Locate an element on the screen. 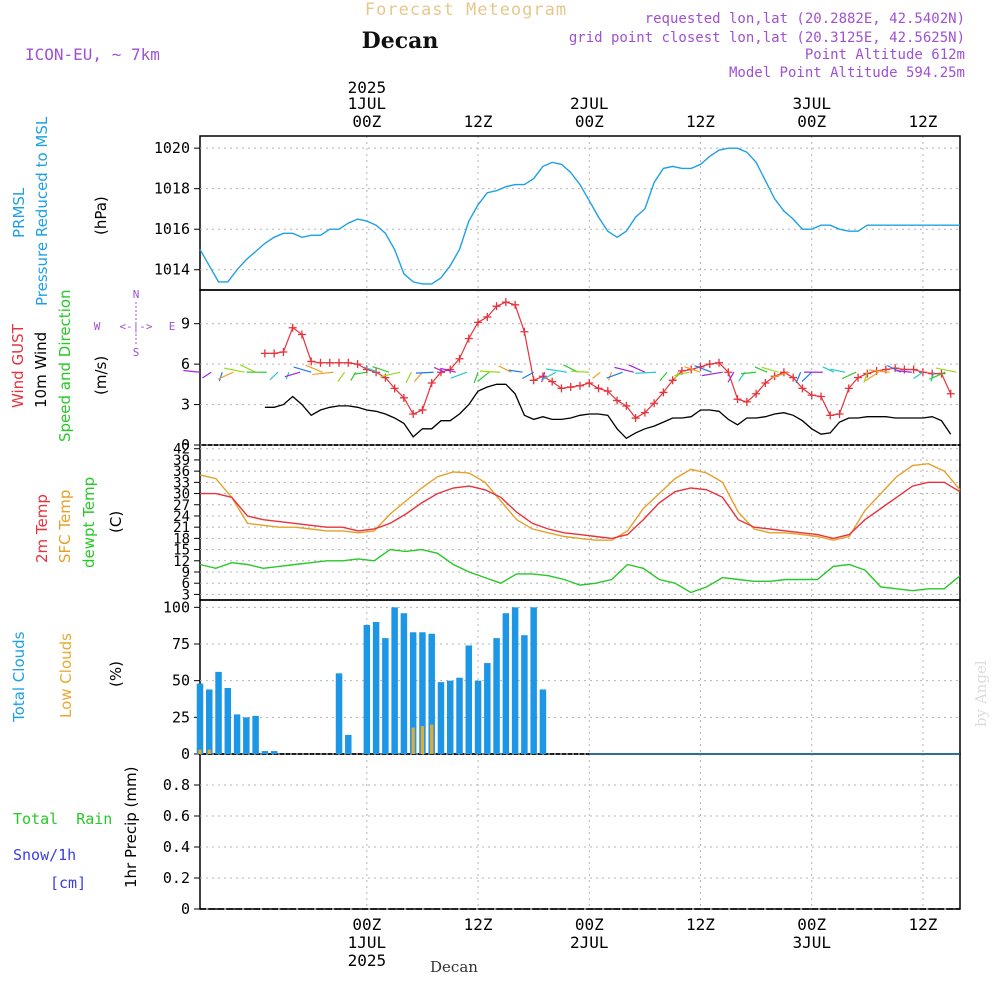 The image size is (1000, 1000). top-date-label: 1JUL is located at coordinates (367, 103).